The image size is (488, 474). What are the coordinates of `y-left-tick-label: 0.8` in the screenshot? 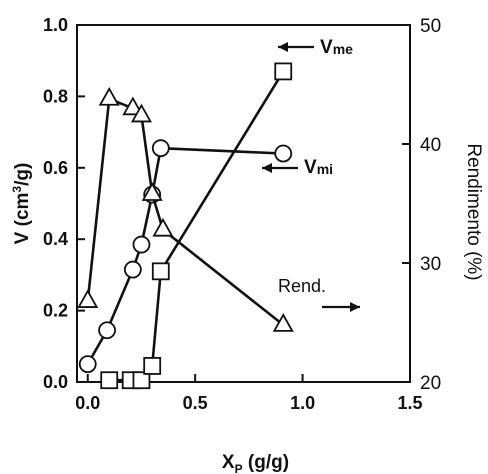 It's located at (55, 96).